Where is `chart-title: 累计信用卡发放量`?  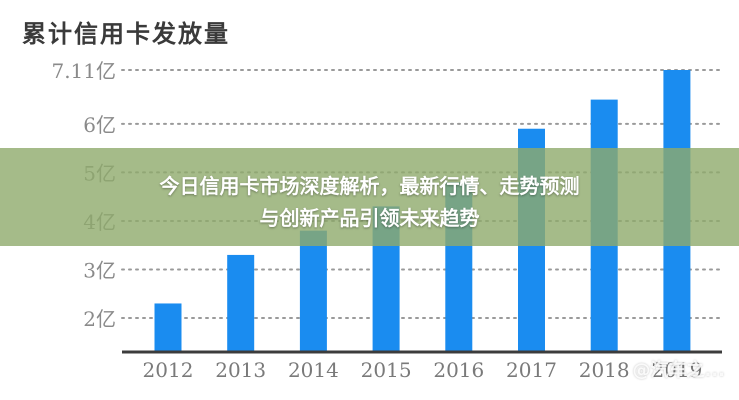
chart-title: 累计信用卡发放量 is located at coordinates (126, 34).